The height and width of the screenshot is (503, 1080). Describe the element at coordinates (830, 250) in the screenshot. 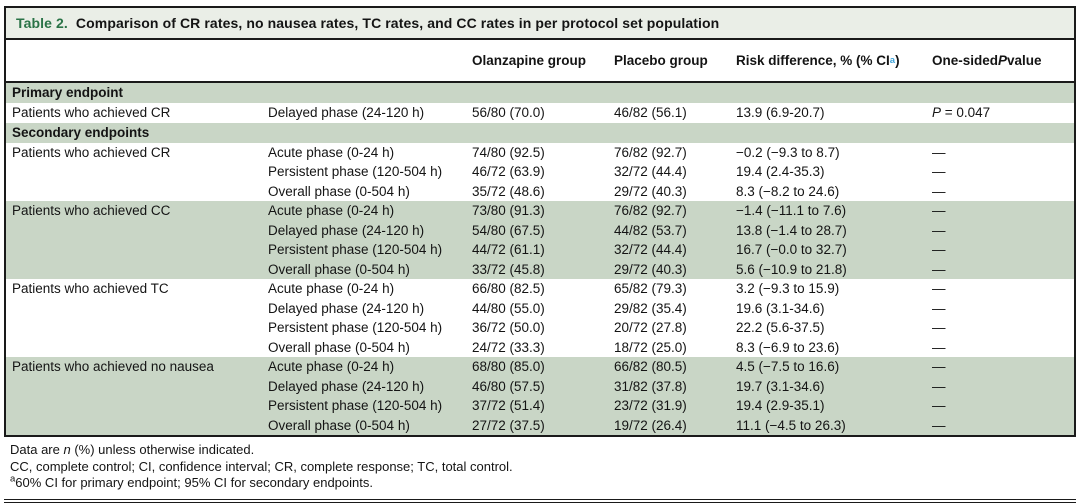

I see `risk-difference-cell: 16.7 (−0.0 to 32.7)` at that location.